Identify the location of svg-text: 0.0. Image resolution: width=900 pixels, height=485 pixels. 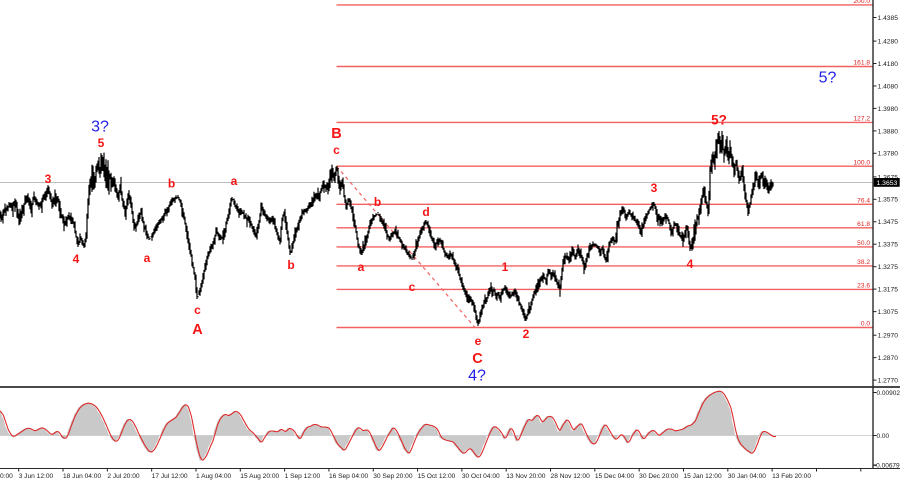
(865, 324).